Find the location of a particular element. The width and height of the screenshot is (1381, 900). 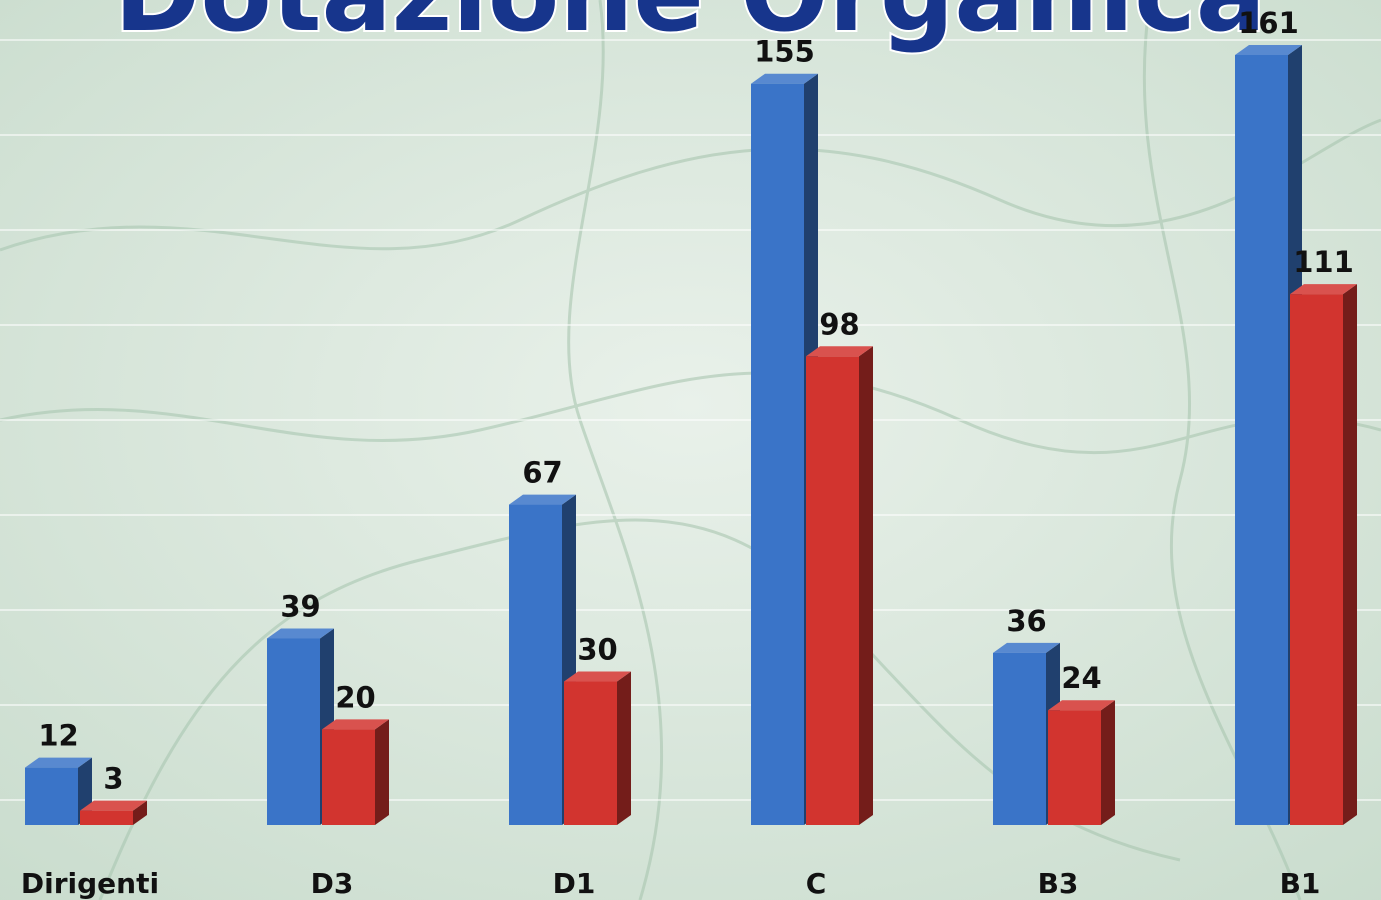

data-label: 24 is located at coordinates (1081, 678).